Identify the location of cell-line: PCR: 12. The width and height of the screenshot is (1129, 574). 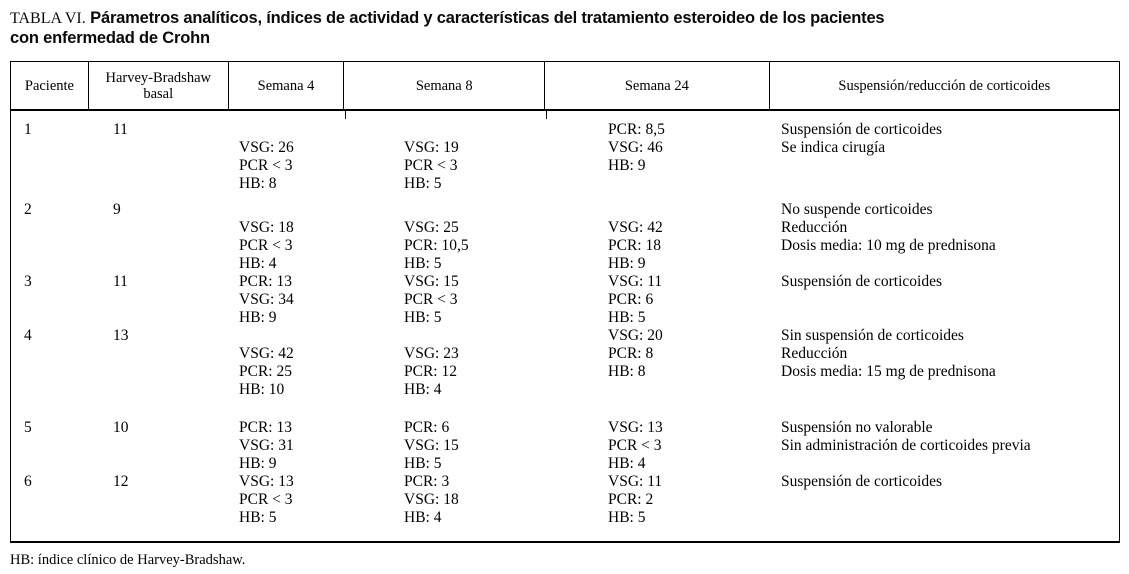
(430, 371).